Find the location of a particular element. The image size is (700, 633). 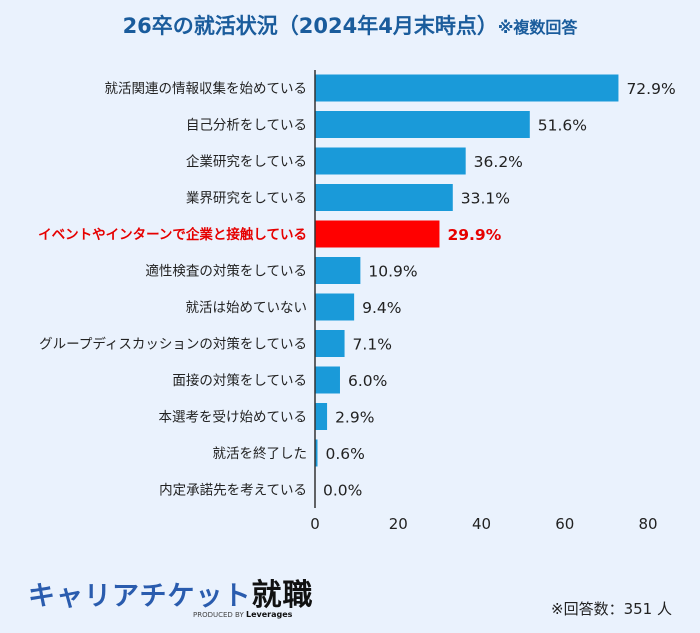

category-label: 本選考を受け始めている is located at coordinates (233, 418).